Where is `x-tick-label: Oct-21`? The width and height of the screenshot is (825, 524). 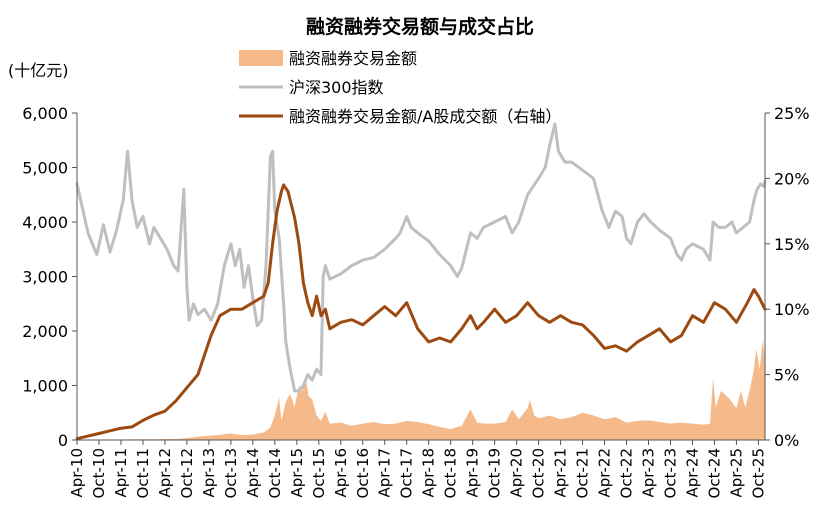 x-tick-label: Oct-21 is located at coordinates (583, 473).